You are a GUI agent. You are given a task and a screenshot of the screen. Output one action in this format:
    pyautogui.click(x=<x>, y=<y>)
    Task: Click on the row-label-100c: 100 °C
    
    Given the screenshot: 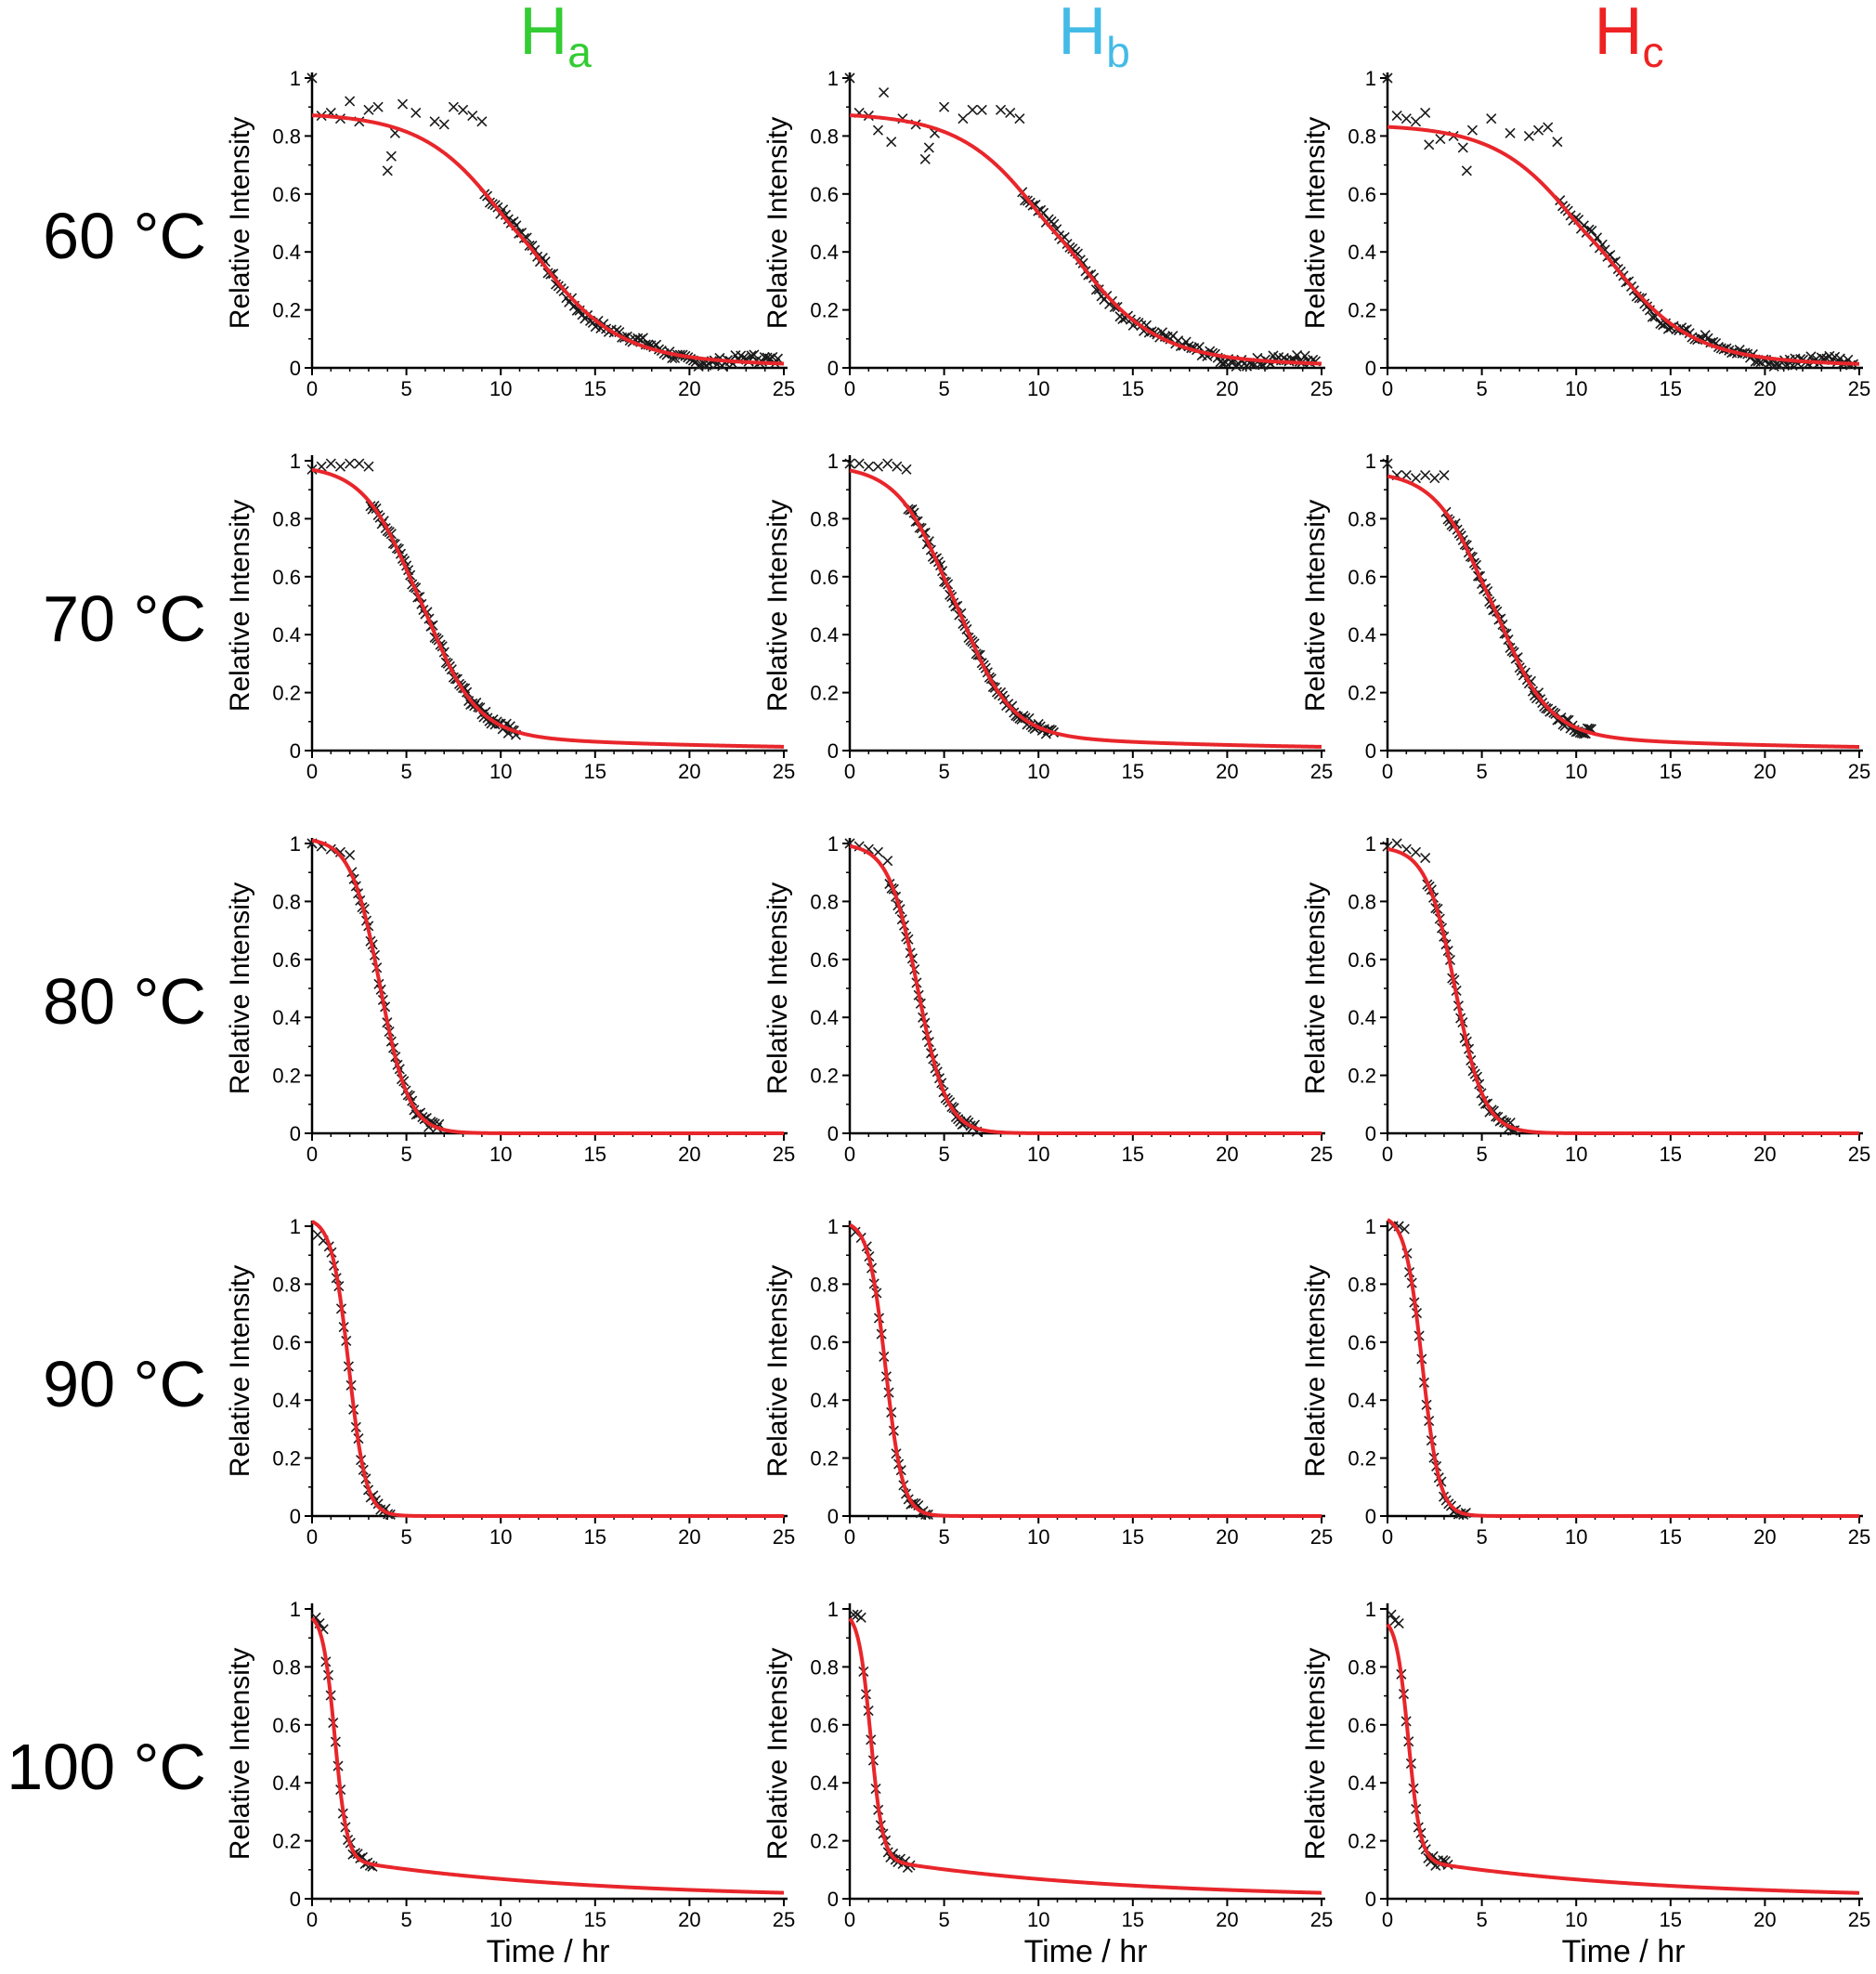 What is the action you would take?
    pyautogui.click(x=106, y=1767)
    